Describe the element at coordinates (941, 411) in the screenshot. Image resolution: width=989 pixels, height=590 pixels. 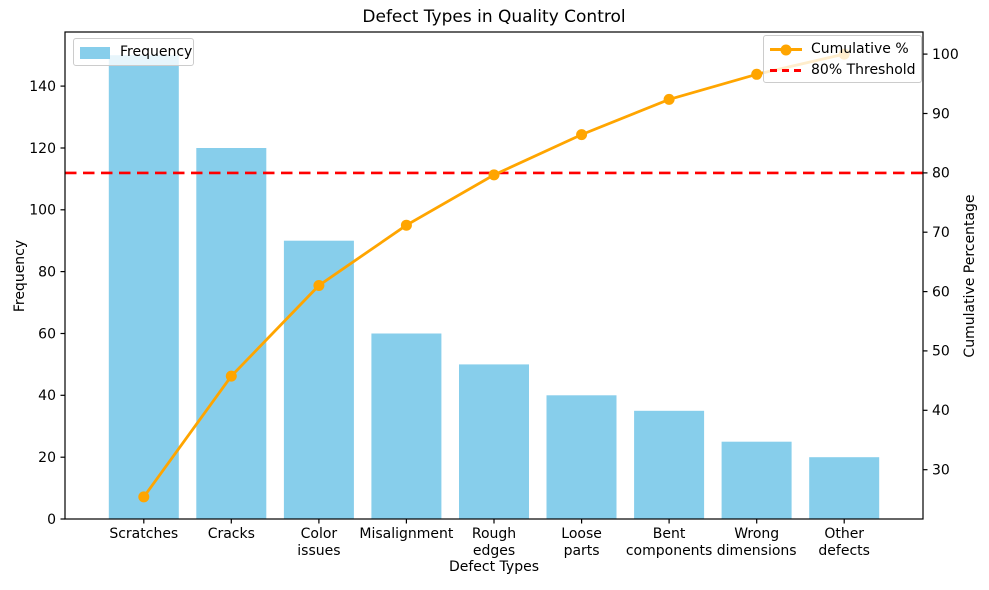
I see `y-right-tick-label-40: 40` at that location.